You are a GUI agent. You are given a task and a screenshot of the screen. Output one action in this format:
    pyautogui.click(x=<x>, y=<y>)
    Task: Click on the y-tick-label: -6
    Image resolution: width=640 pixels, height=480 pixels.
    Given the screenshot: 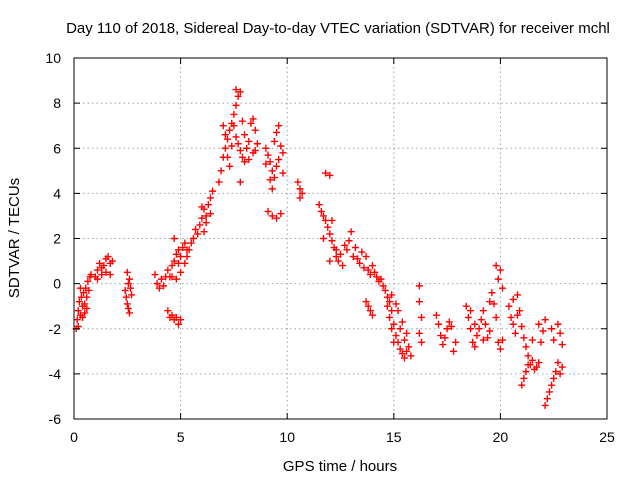 What is the action you would take?
    pyautogui.click(x=55, y=419)
    